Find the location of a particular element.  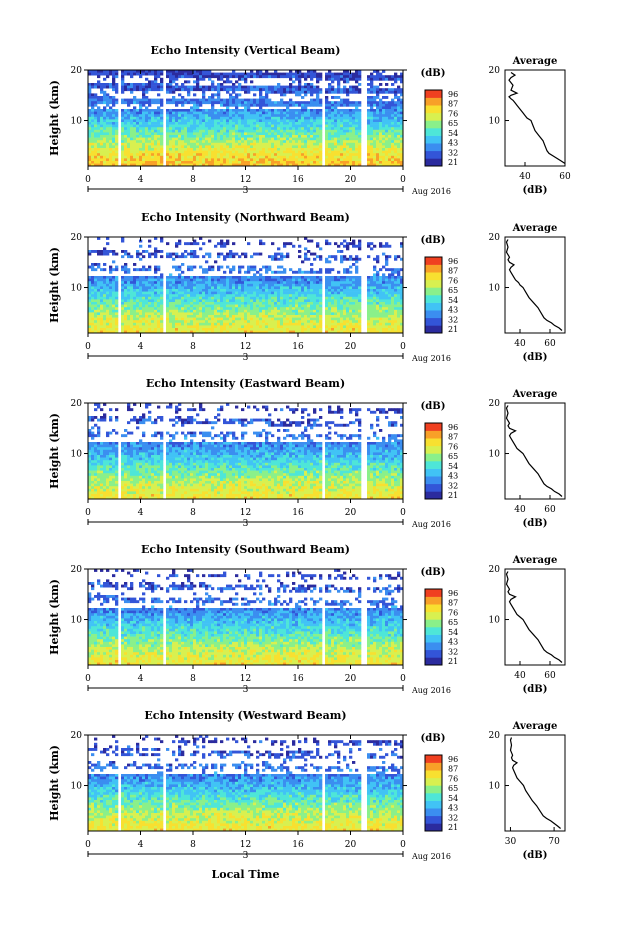

colorbar-tick-label: 54 is located at coordinates (453, 133).